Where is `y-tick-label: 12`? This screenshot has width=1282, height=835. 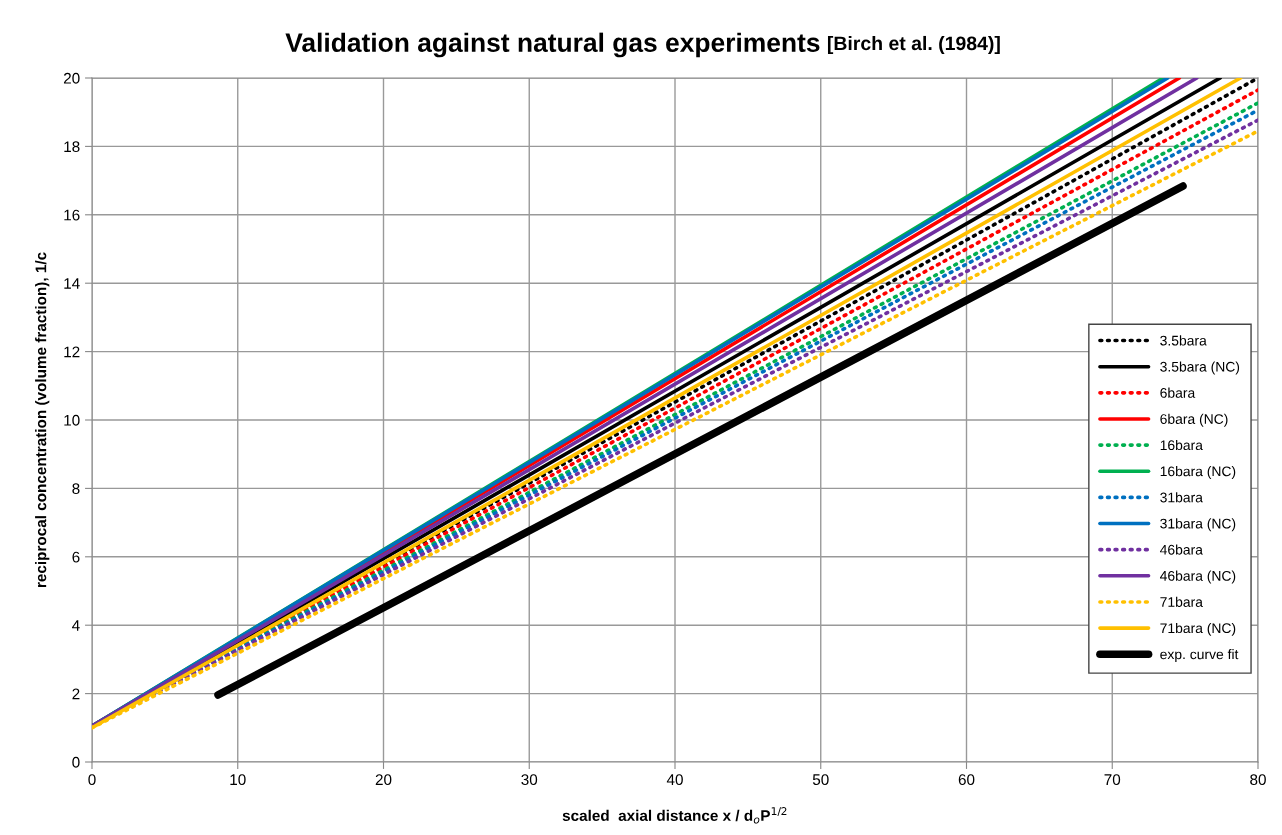
y-tick-label: 12 is located at coordinates (72, 352).